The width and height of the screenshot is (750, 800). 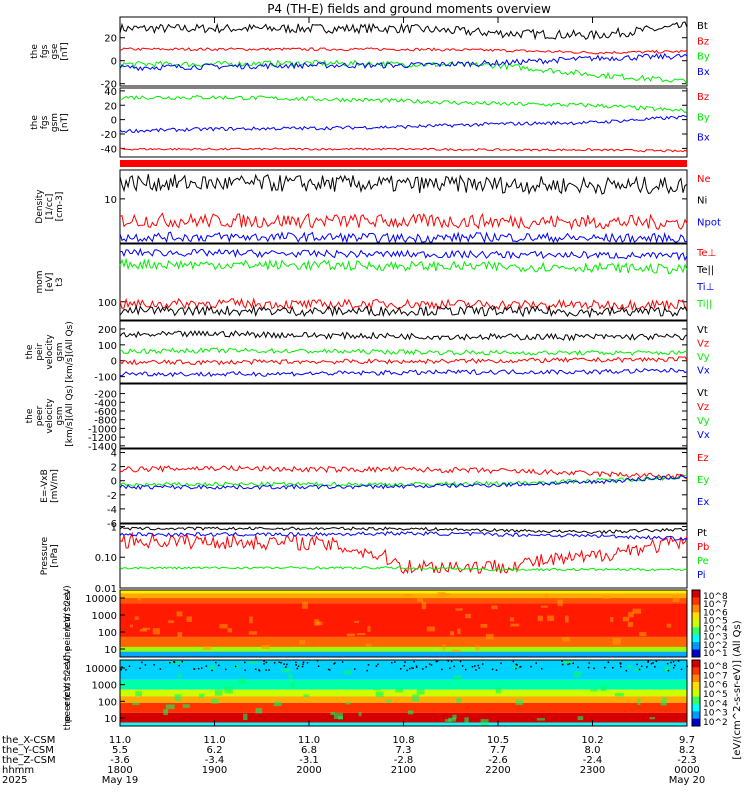 I want to click on legend-entry: Ex, so click(x=703, y=502).